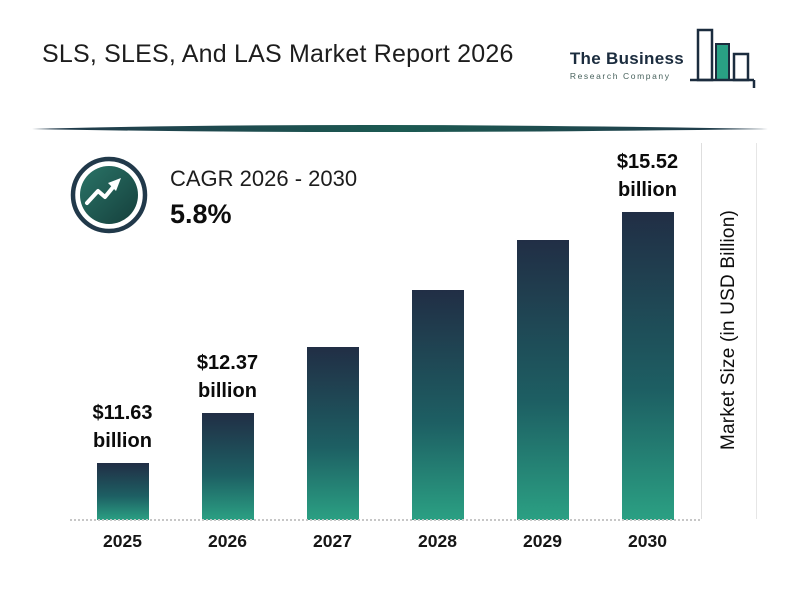 The height and width of the screenshot is (600, 800). I want to click on x-axis-label: 2025, so click(122, 541).